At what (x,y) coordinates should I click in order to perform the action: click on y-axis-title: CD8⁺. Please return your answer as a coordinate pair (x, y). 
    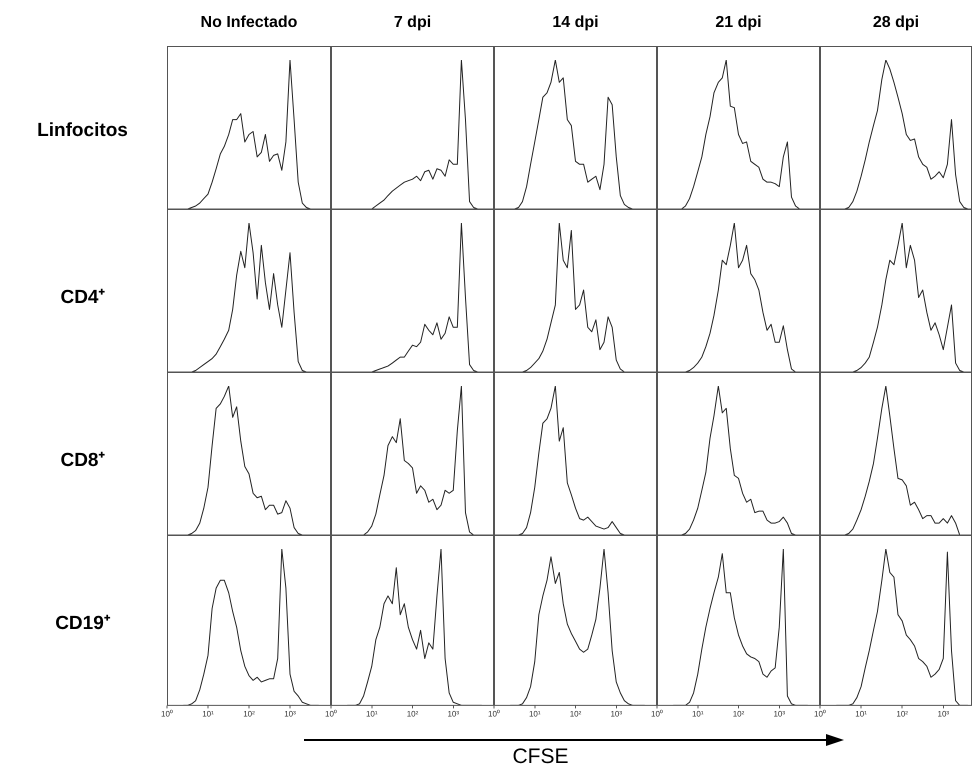
    Looking at the image, I should click on (82, 460).